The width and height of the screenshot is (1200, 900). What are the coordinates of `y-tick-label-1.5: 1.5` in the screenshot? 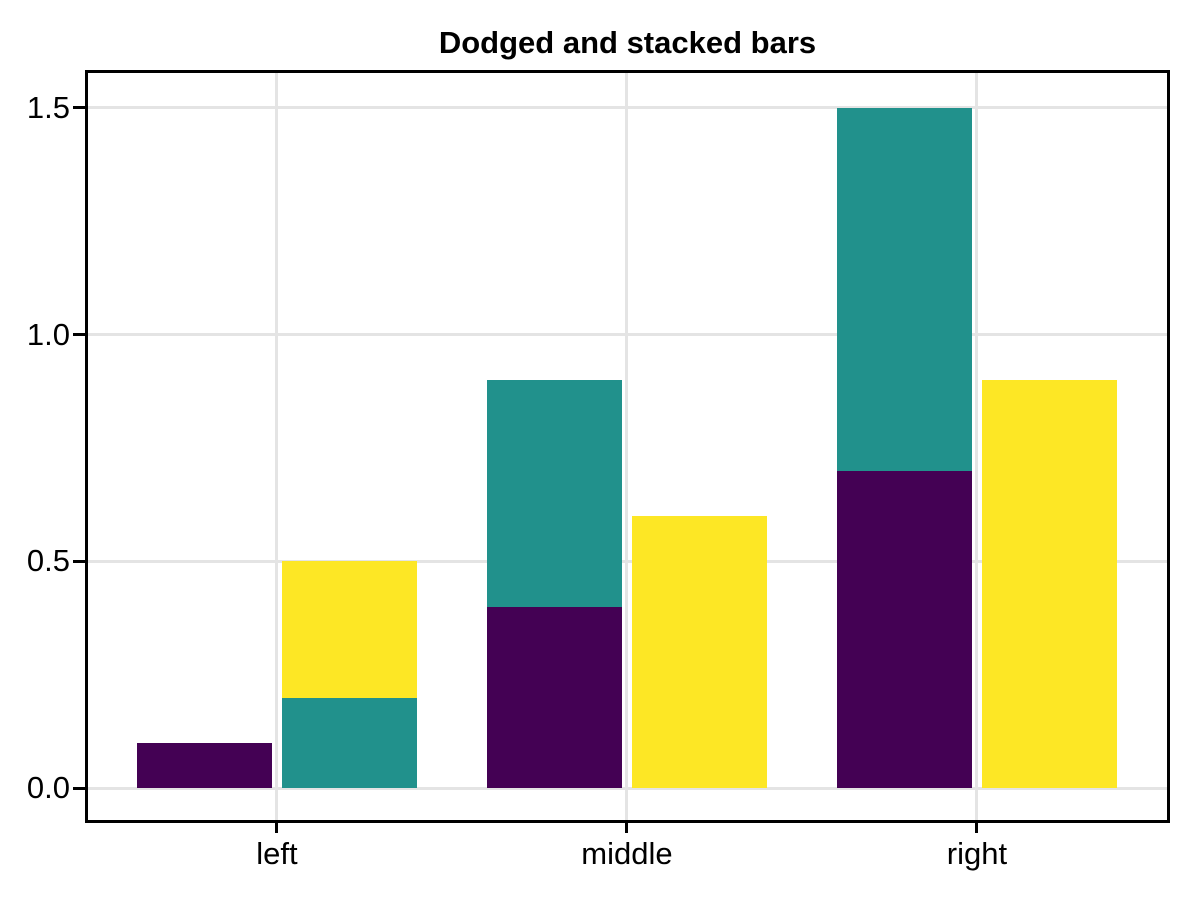 It's located at (48, 107).